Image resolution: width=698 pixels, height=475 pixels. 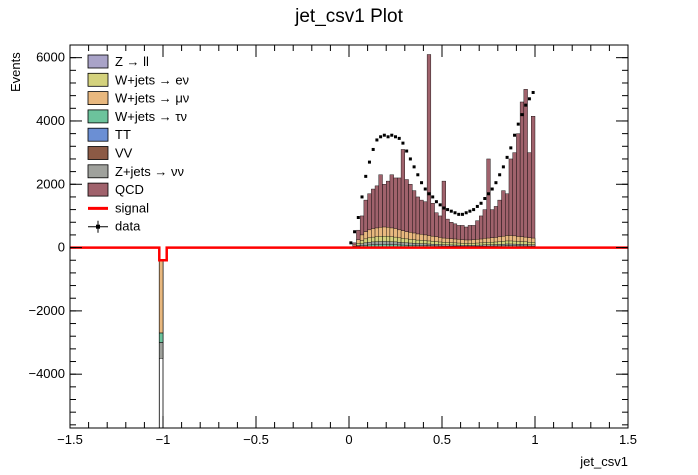 What do you see at coordinates (534, 439) in the screenshot?
I see `x-tick-label: 1` at bounding box center [534, 439].